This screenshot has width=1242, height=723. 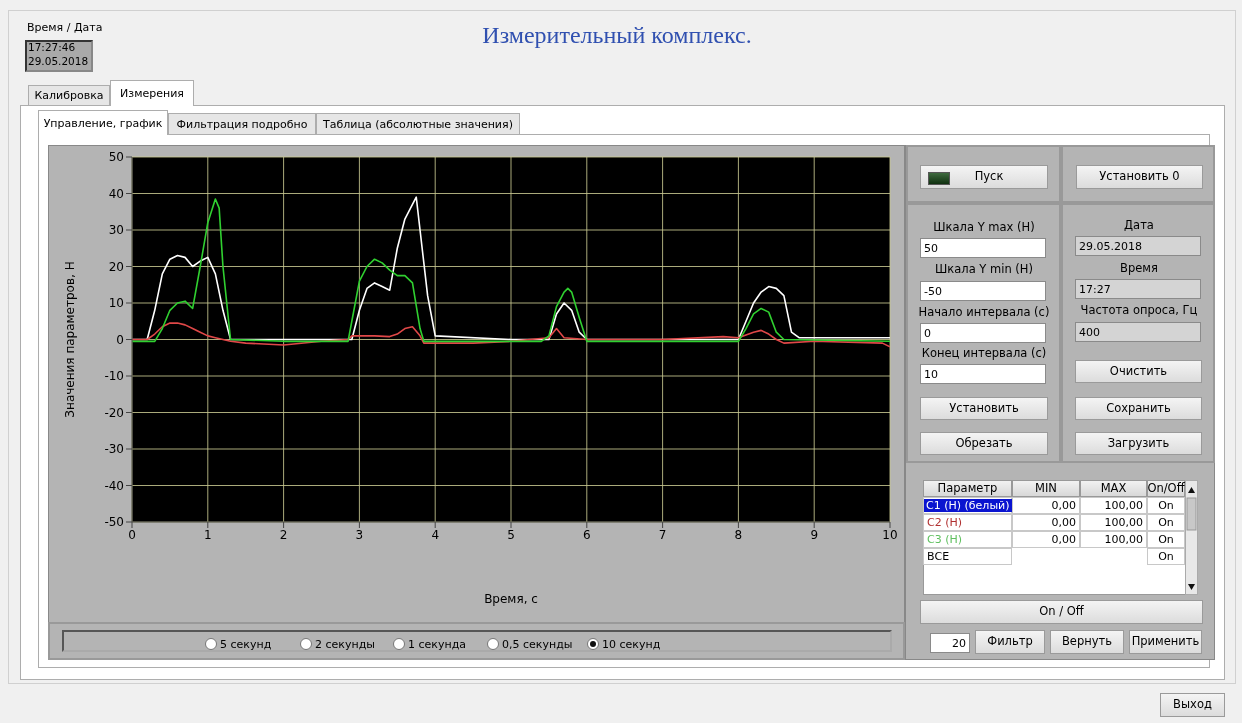 I want to click on y-tick-label: 30, so click(x=116, y=230).